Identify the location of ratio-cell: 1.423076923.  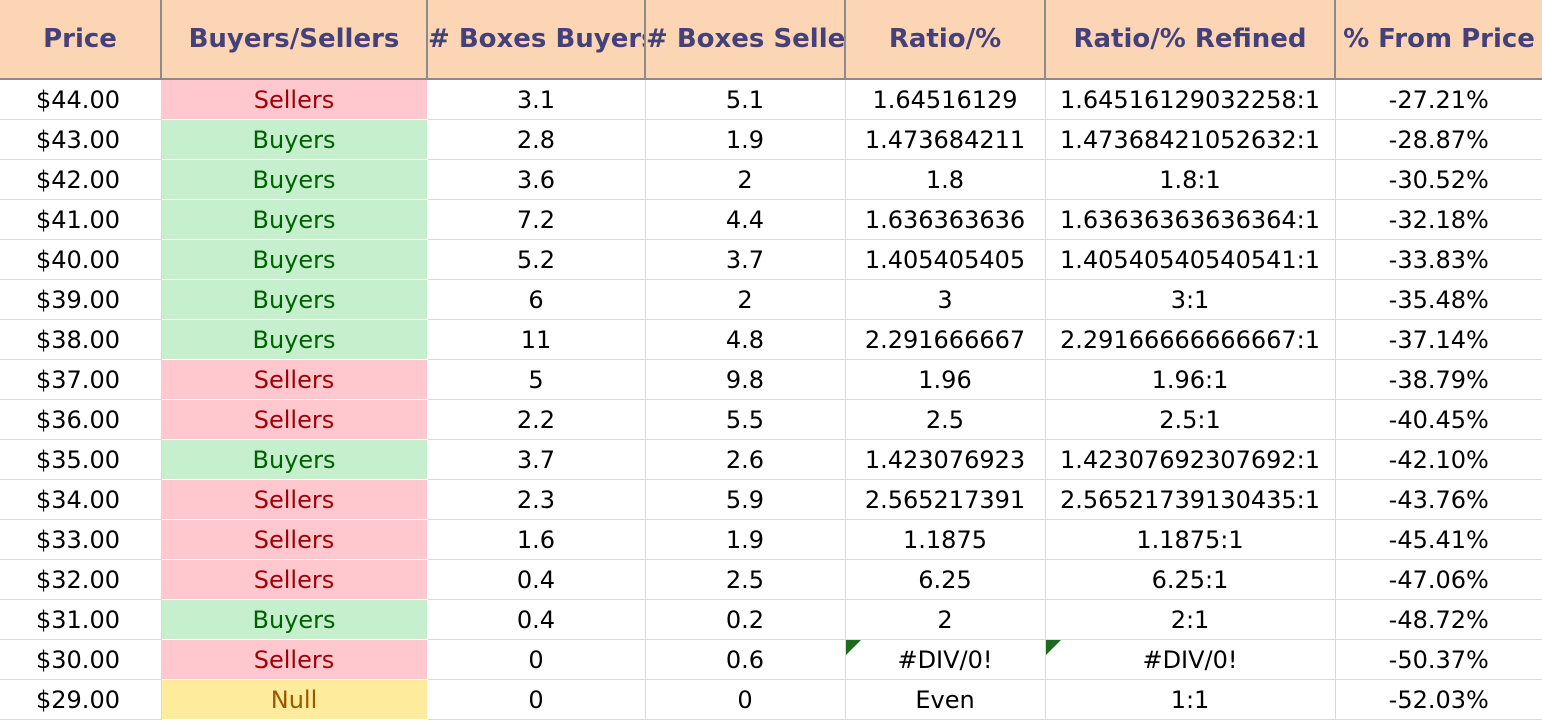
(945, 459).